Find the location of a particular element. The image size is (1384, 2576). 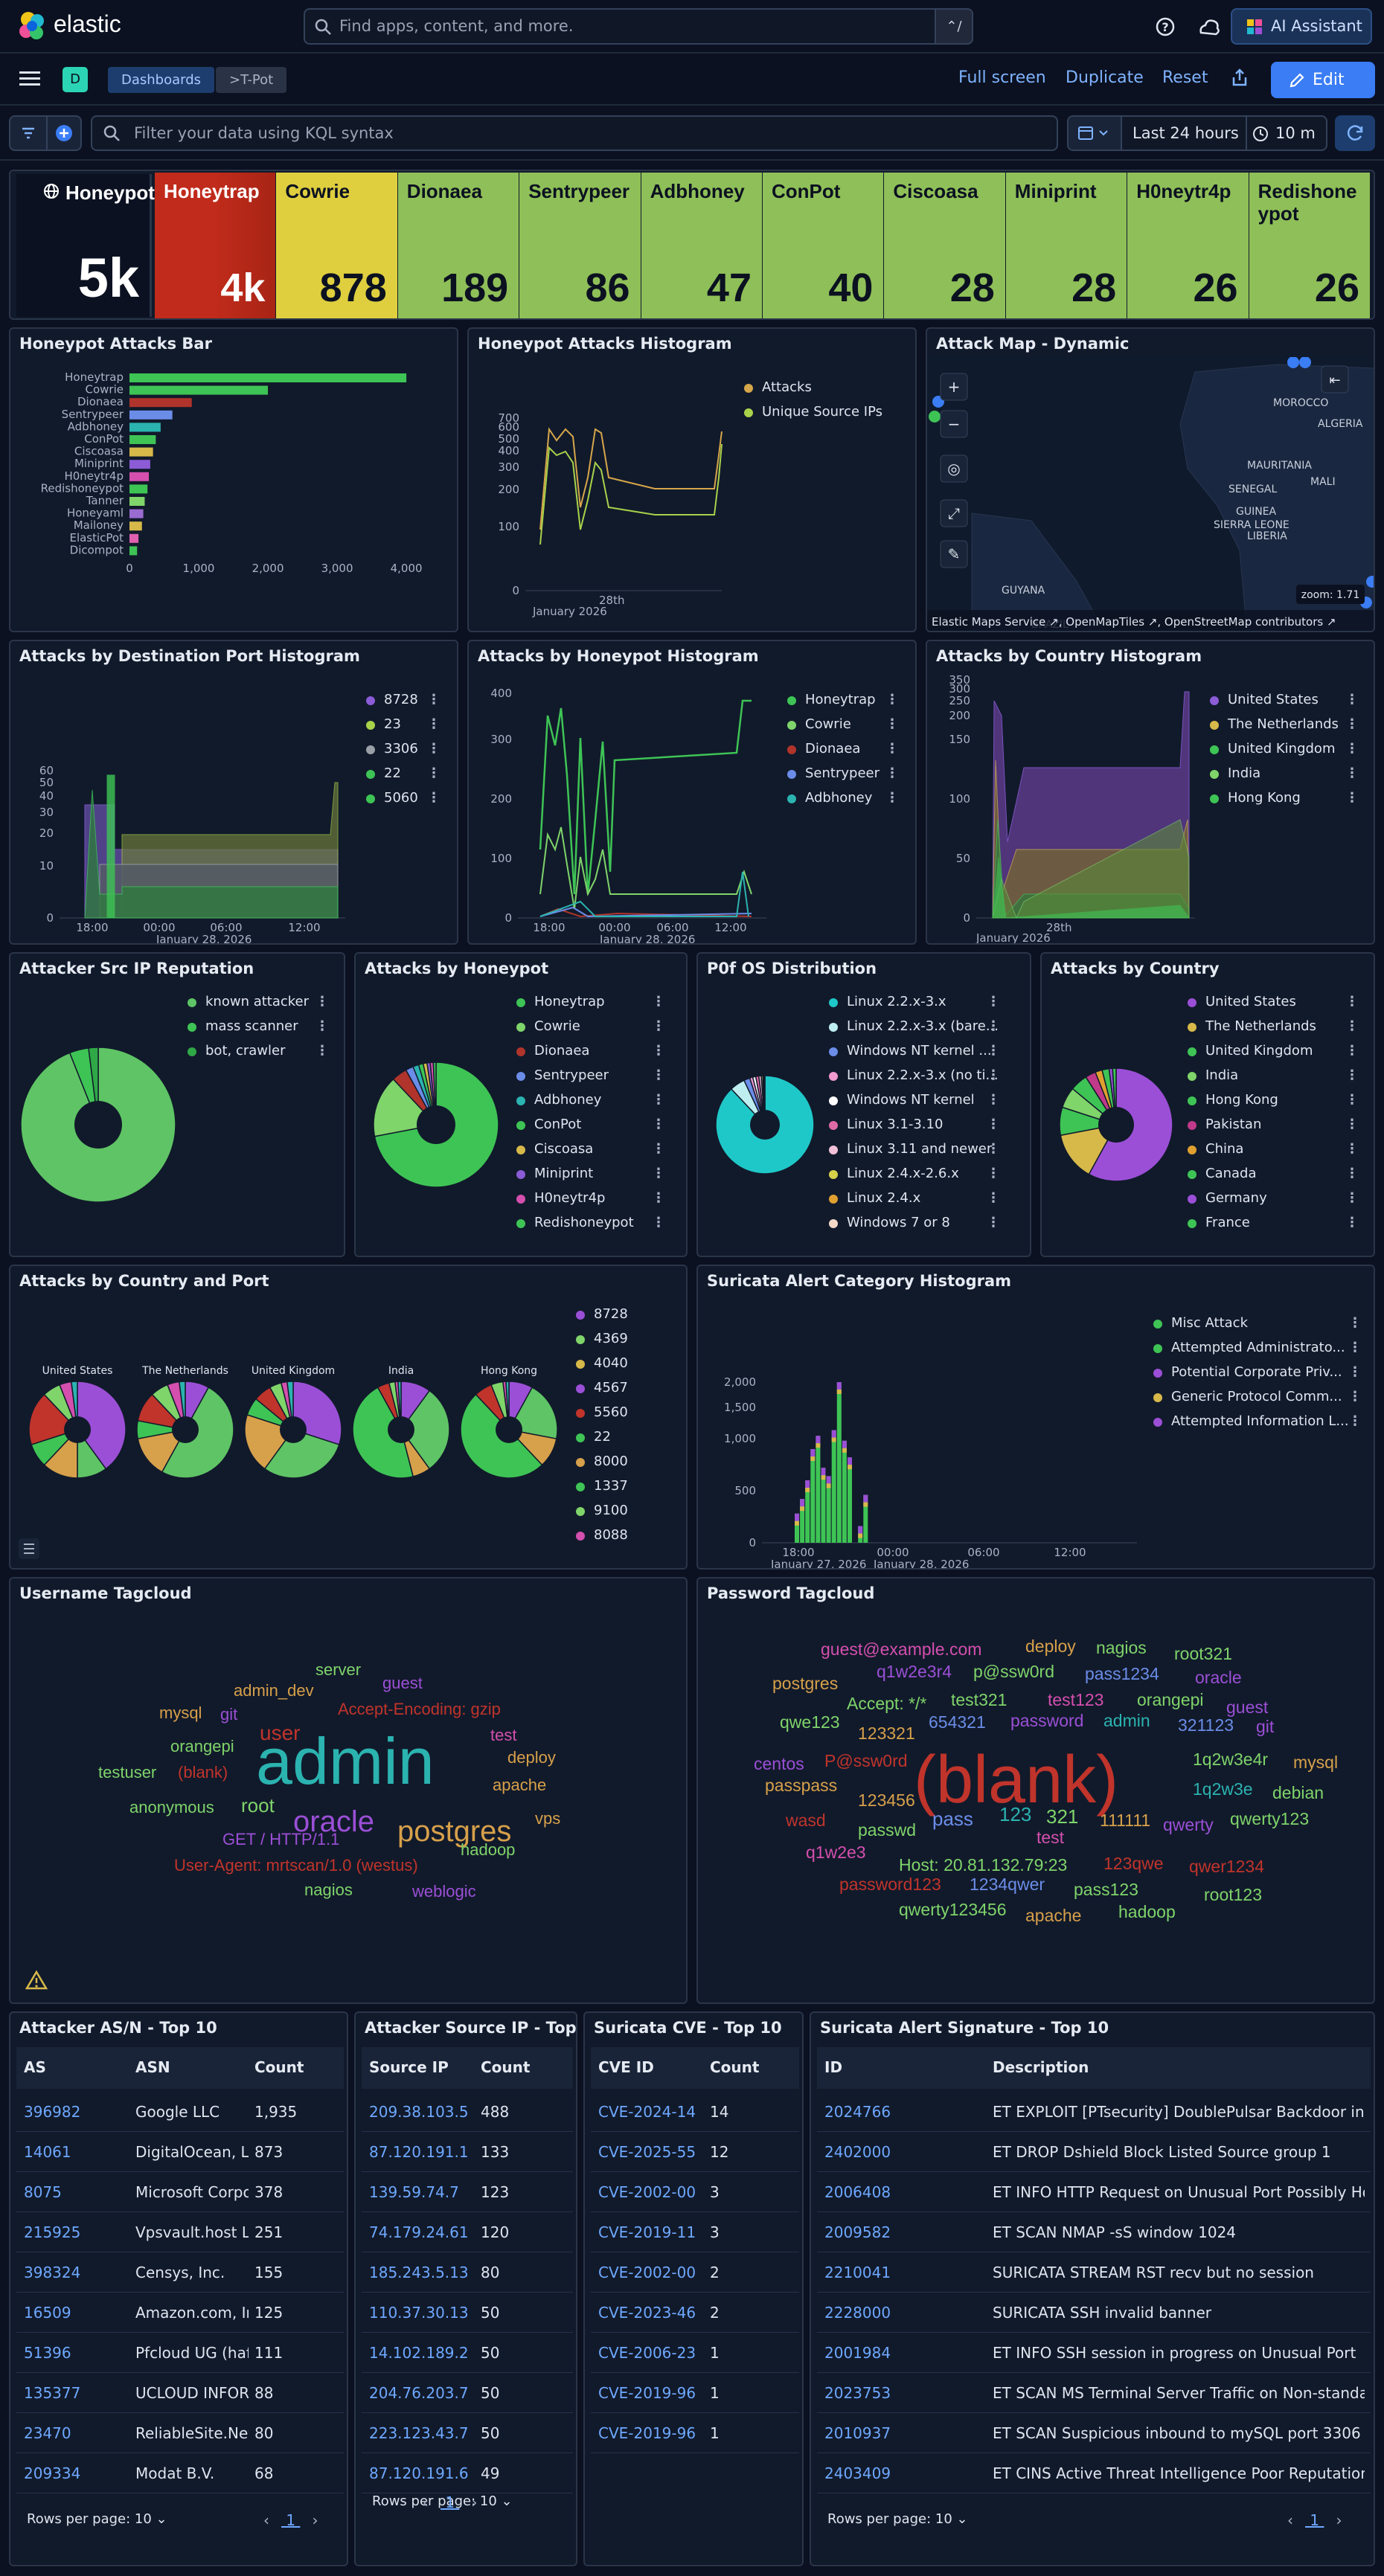

row-id-link: 204.76.203.7 is located at coordinates (419, 2393).